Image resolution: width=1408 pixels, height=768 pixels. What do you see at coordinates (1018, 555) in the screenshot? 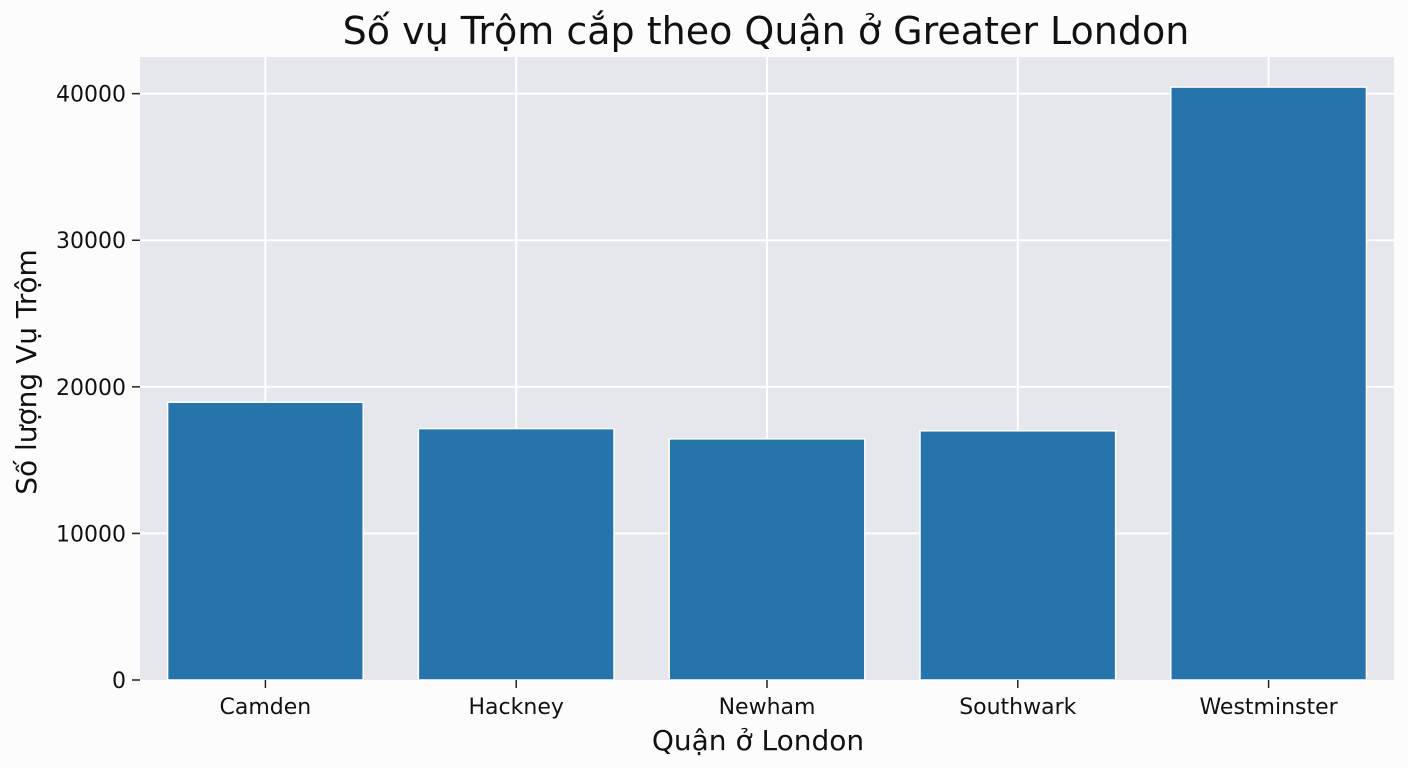
I see `bar-southwark` at bounding box center [1018, 555].